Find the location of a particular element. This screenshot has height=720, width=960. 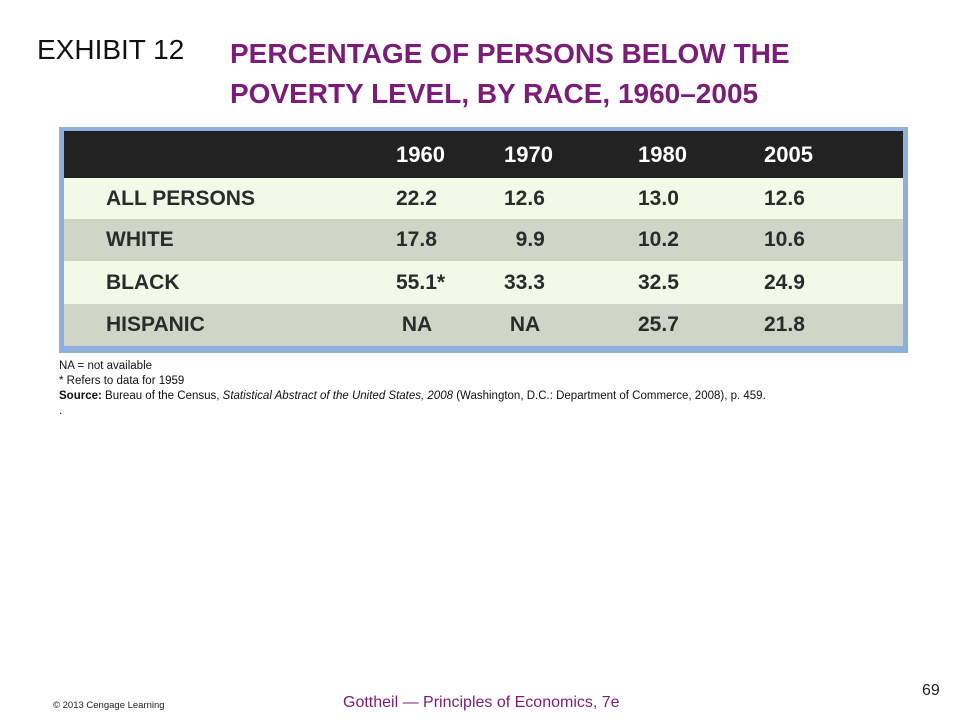

table-cell-value: 25.7 is located at coordinates (658, 324).